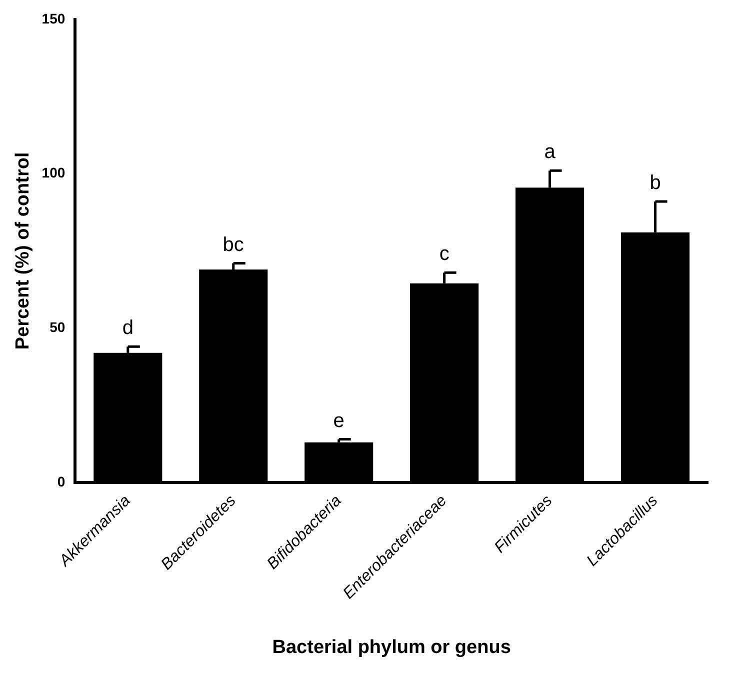  Describe the element at coordinates (58, 326) in the screenshot. I see `y-tick-label: 50` at that location.